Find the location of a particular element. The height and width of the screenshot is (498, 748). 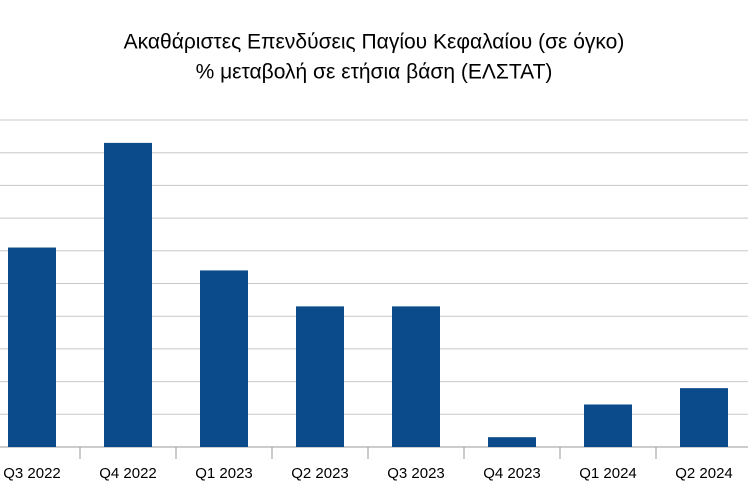

x-tick-label: Q1 2023 is located at coordinates (224, 473).